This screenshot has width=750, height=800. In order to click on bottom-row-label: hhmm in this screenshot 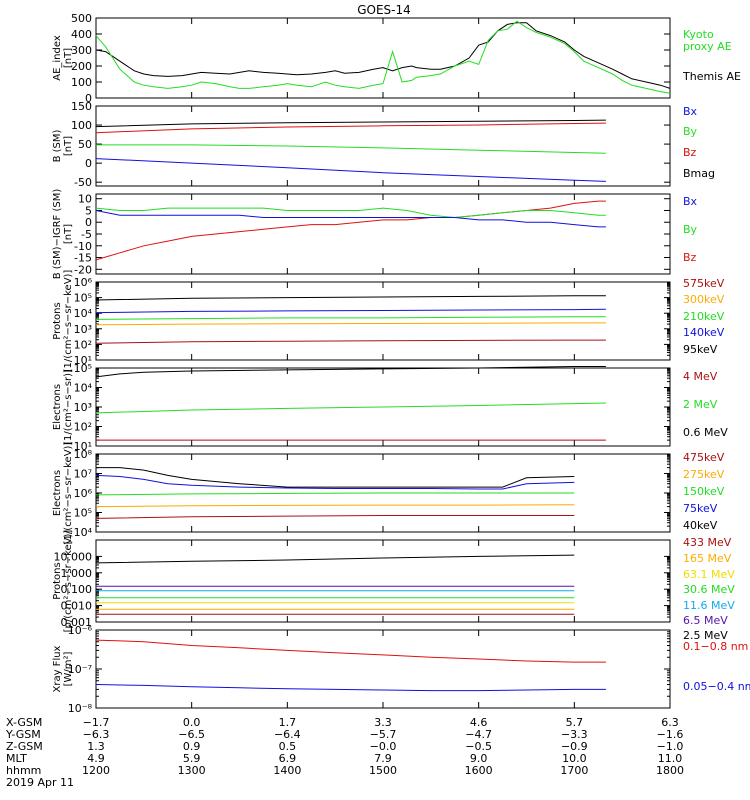, I will do `click(23, 770)`.